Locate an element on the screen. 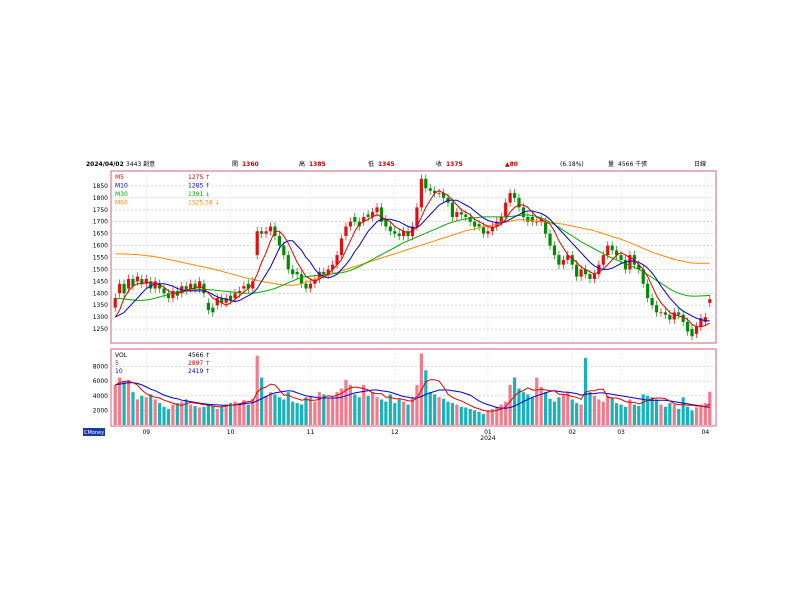 This screenshot has width=800, height=600. volume-tick-label: 8000 is located at coordinates (100, 367).